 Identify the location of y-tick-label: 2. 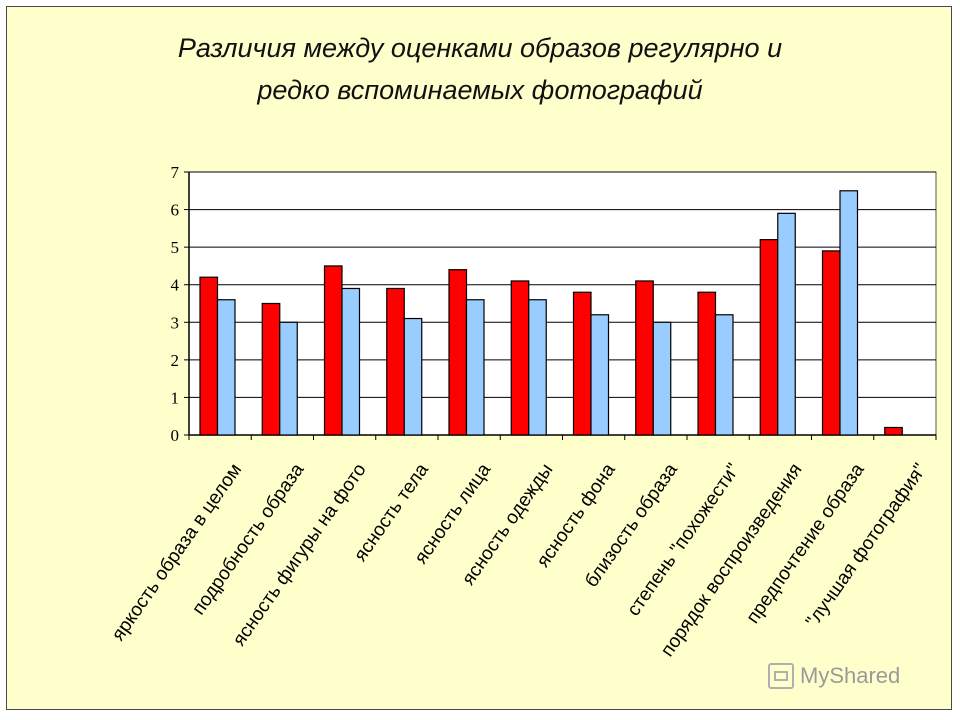
(175, 360).